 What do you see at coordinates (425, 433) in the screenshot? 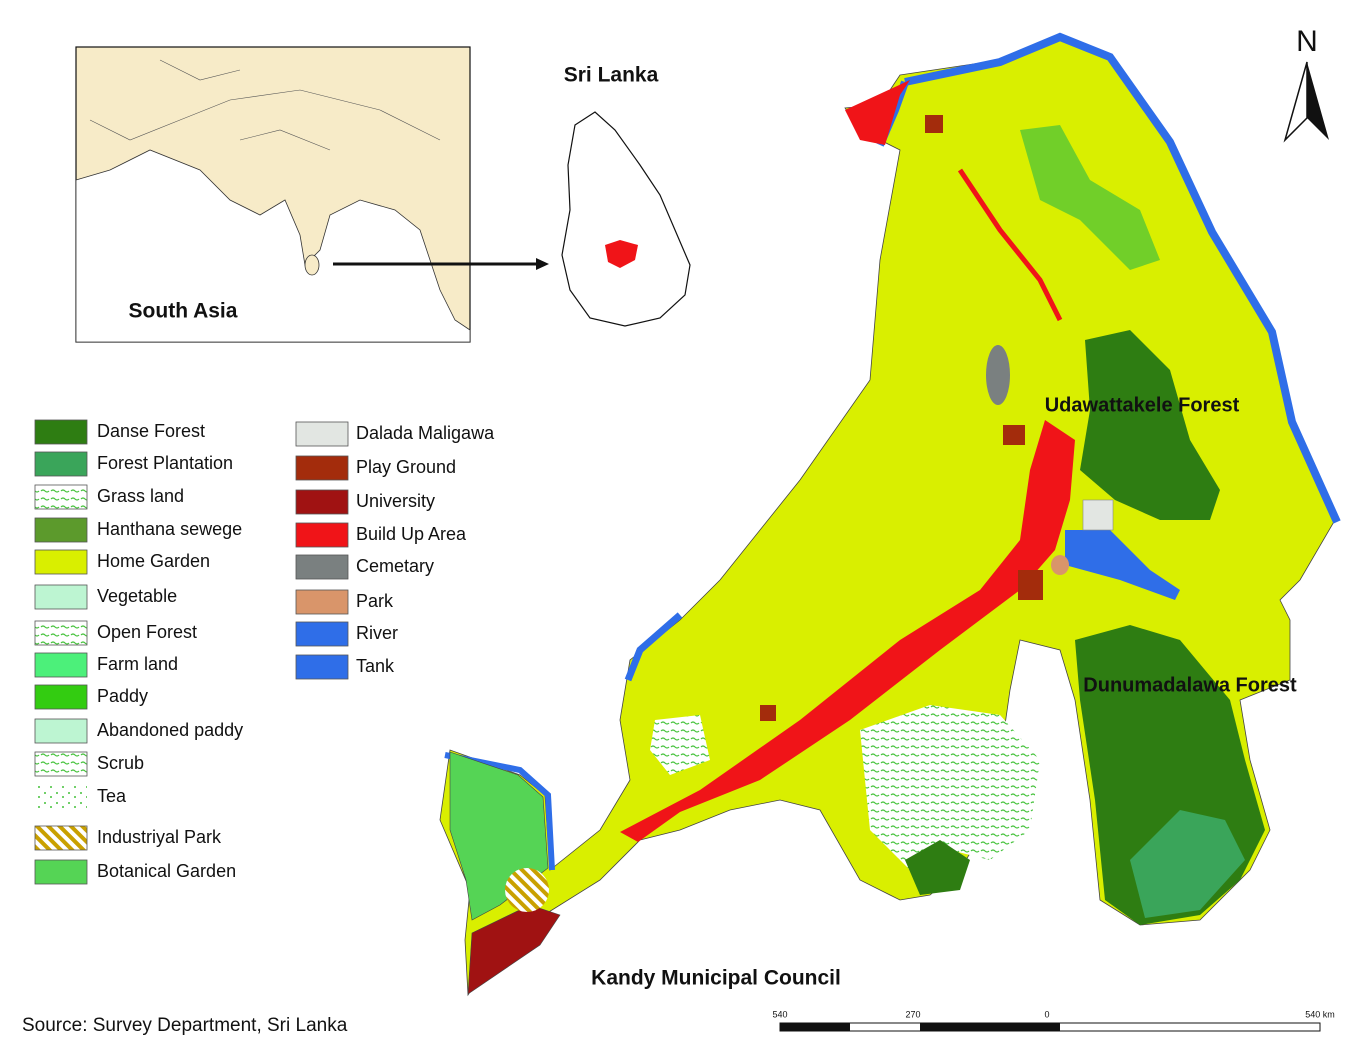
I see `legend-label: Dalada Maligawa` at bounding box center [425, 433].